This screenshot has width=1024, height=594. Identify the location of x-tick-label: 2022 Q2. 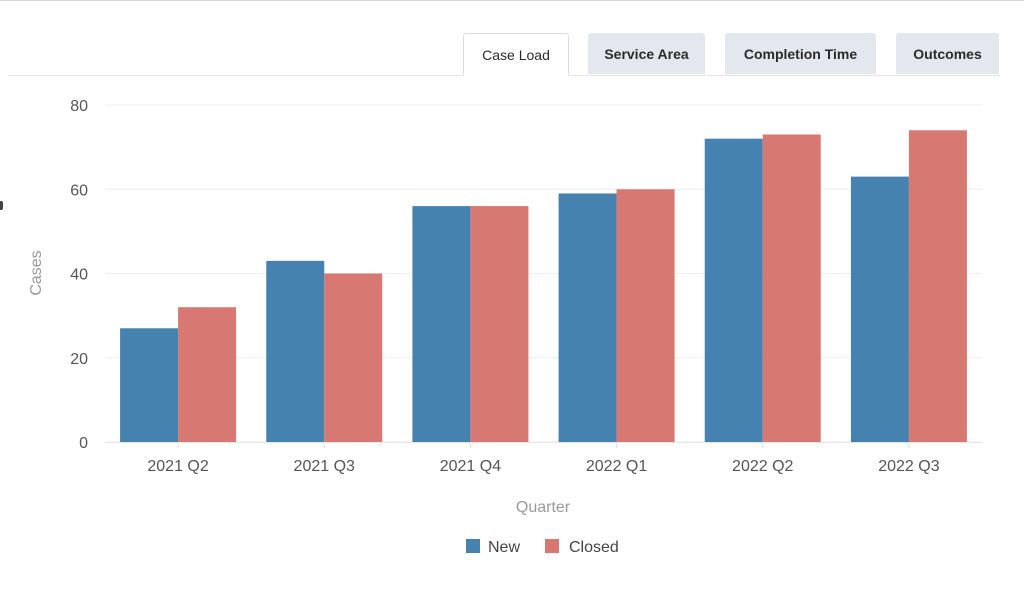
(762, 466).